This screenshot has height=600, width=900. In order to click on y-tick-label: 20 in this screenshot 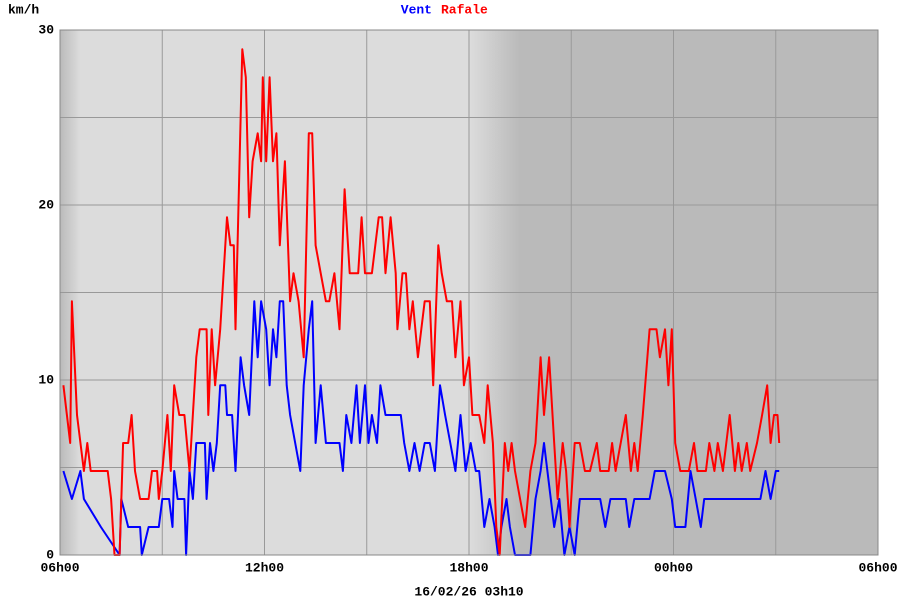, I will do `click(46, 204)`.